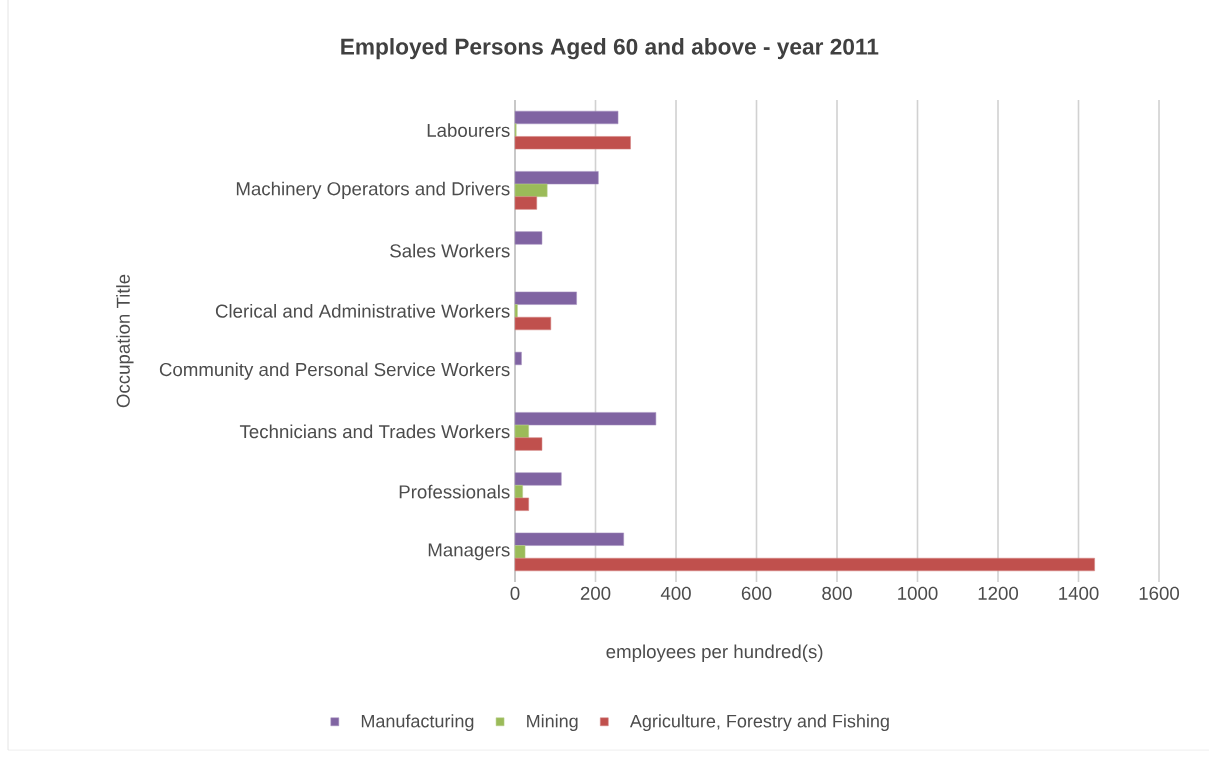 This screenshot has height=758, width=1209. I want to click on y-axis-title: Occupation Title, so click(125, 341).